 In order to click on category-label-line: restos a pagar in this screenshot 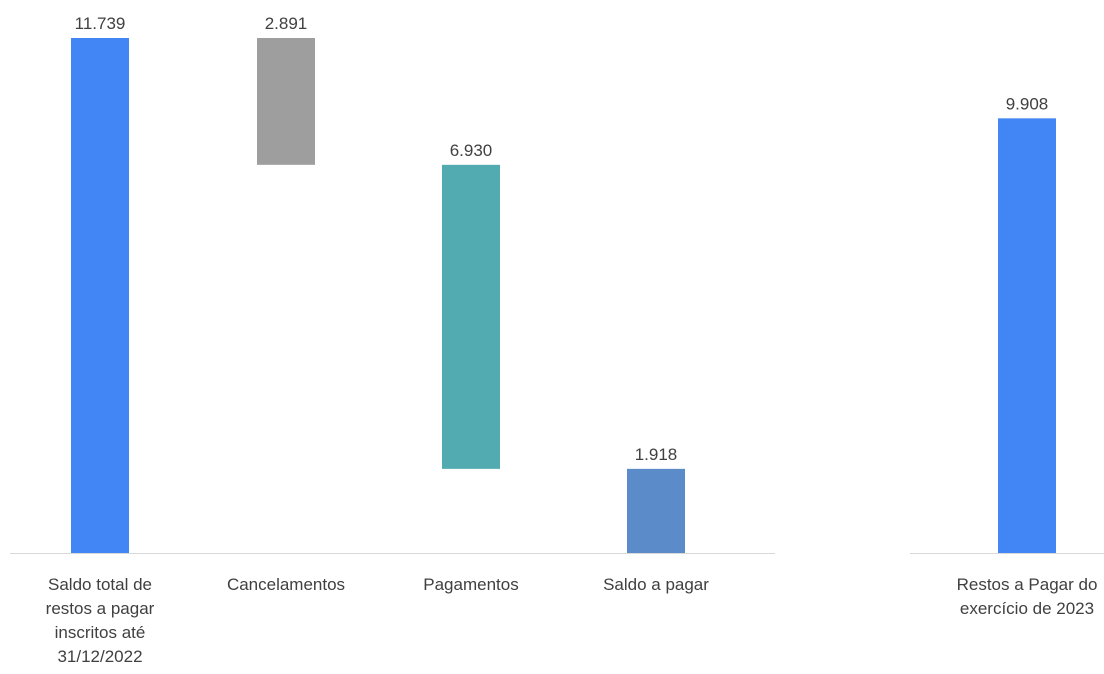, I will do `click(100, 608)`.